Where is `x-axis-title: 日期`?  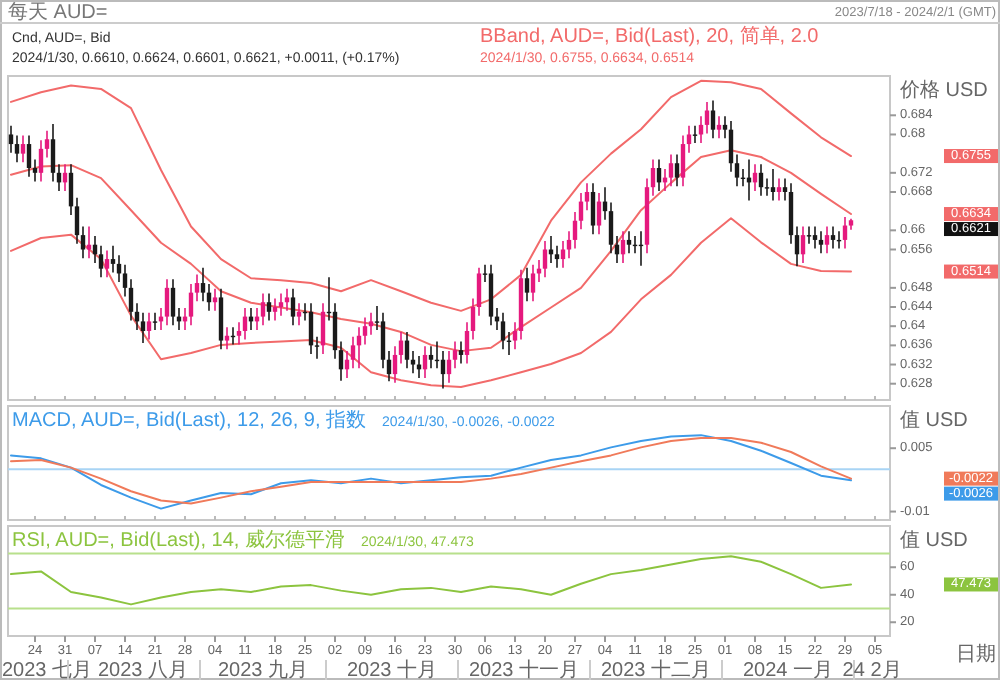
x-axis-title: 日期 is located at coordinates (976, 654).